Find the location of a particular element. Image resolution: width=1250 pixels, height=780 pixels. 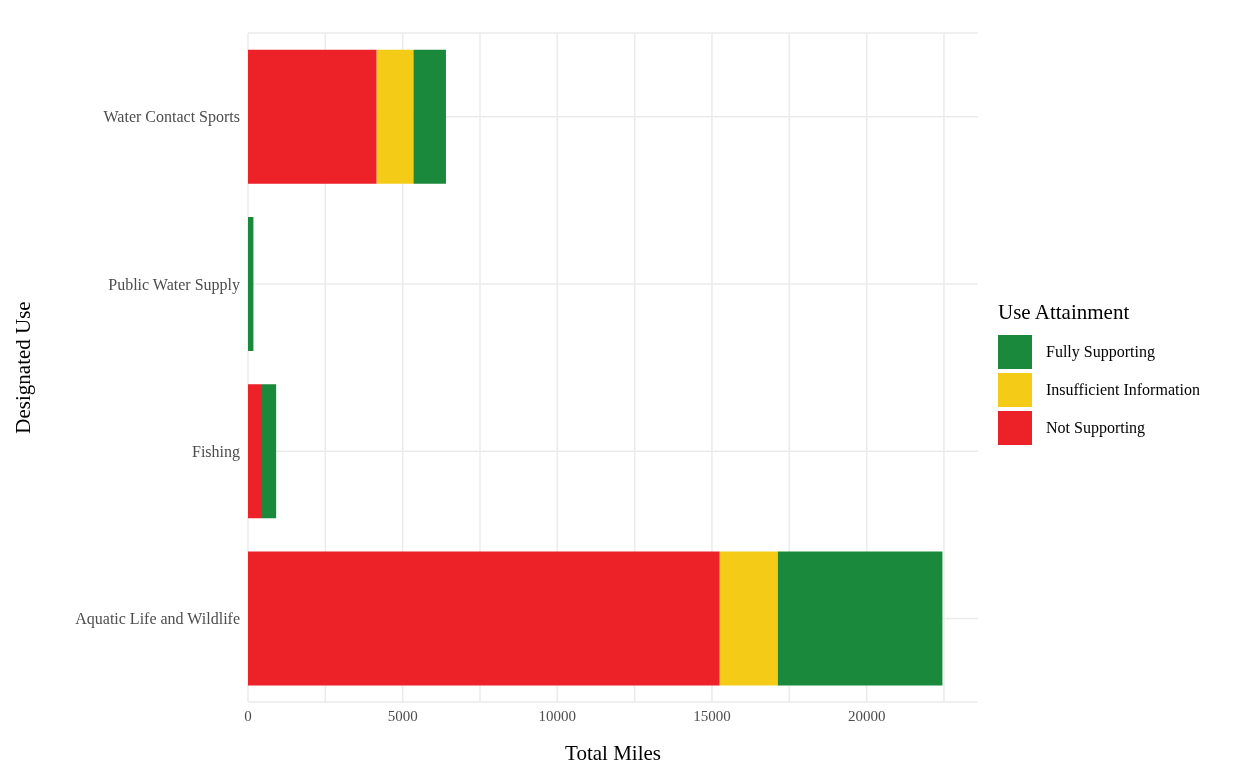

x-tick-label: 10000 is located at coordinates (557, 715).